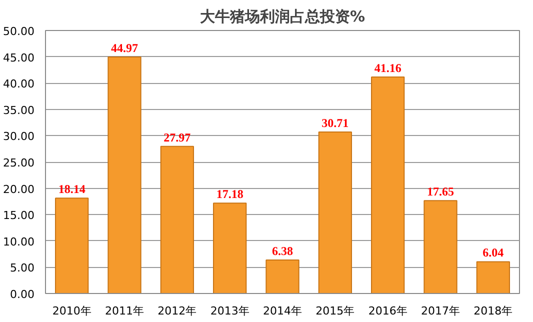 The width and height of the screenshot is (533, 322). What do you see at coordinates (124, 311) in the screenshot?
I see `x-tick-label: 2011年` at bounding box center [124, 311].